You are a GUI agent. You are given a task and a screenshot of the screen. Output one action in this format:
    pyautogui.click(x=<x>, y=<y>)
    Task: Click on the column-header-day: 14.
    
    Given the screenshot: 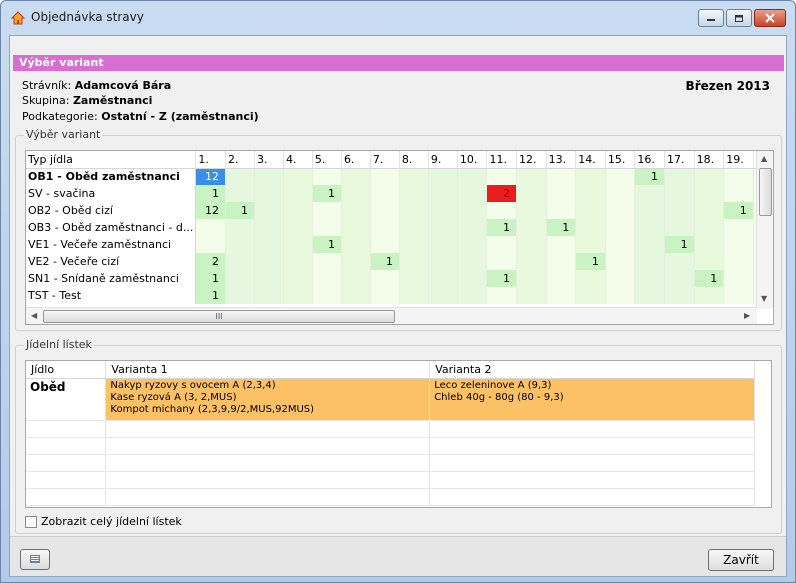 What is the action you would take?
    pyautogui.click(x=590, y=160)
    